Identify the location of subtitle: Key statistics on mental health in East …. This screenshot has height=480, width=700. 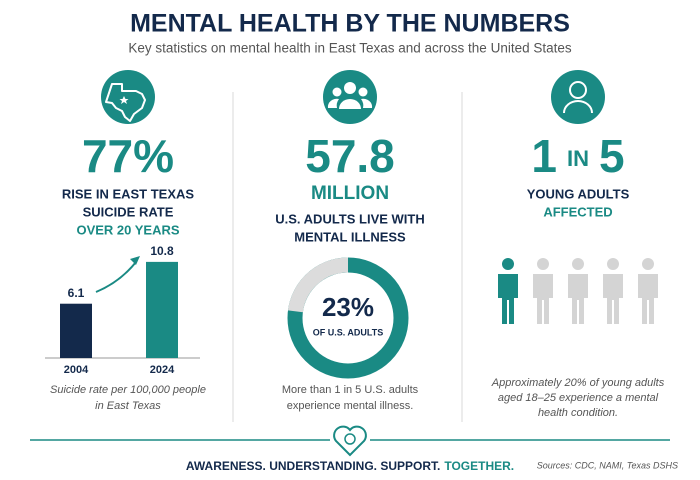
(349, 48).